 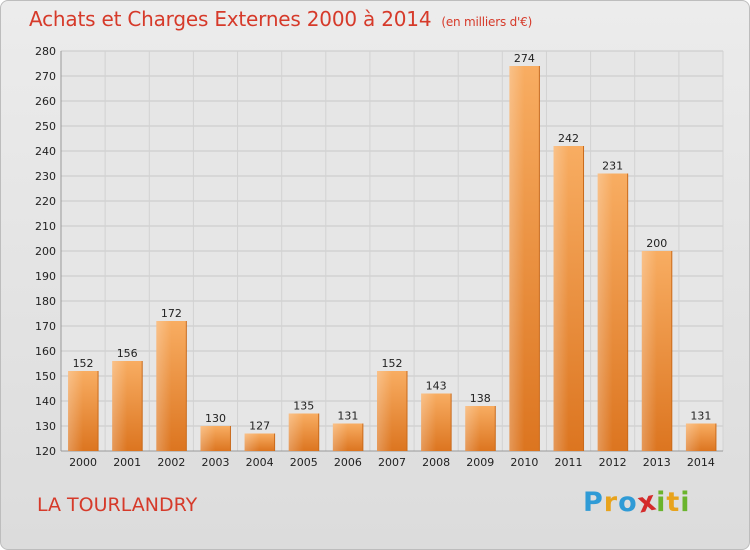 What do you see at coordinates (230, 19) in the screenshot?
I see `chart-title-text: Achats et Charges Externes 2000 à 2014` at bounding box center [230, 19].